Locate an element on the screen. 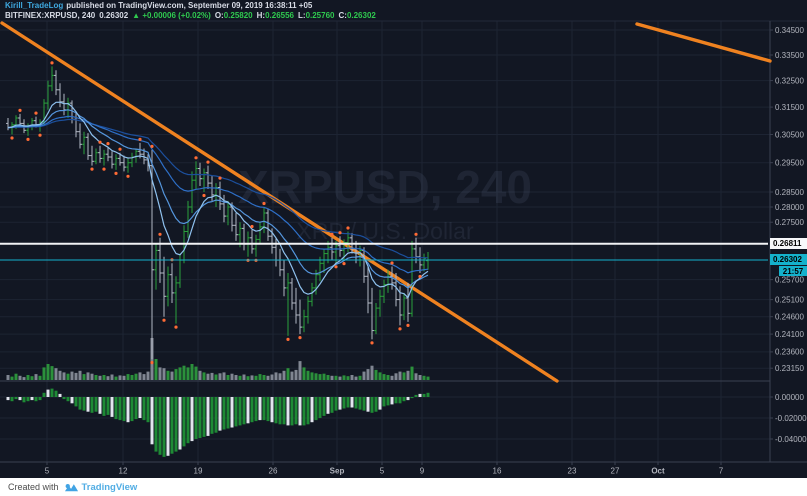 Image resolution: width=807 pixels, height=496 pixels. symbol-name: BITFINEX:XRPUSD, 240 is located at coordinates (50, 15).